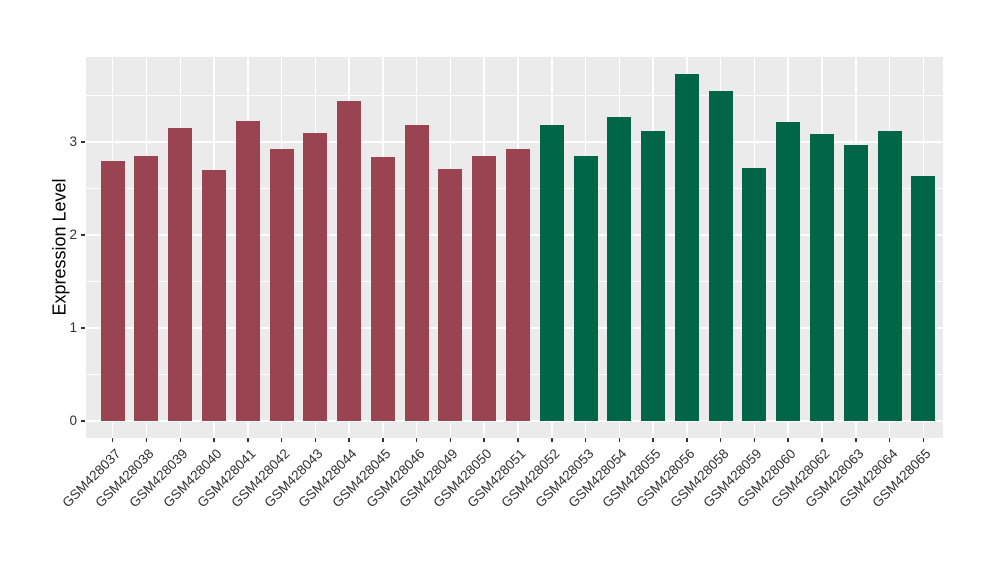 The height and width of the screenshot is (580, 1000). I want to click on bar-GSM428060, so click(788, 271).